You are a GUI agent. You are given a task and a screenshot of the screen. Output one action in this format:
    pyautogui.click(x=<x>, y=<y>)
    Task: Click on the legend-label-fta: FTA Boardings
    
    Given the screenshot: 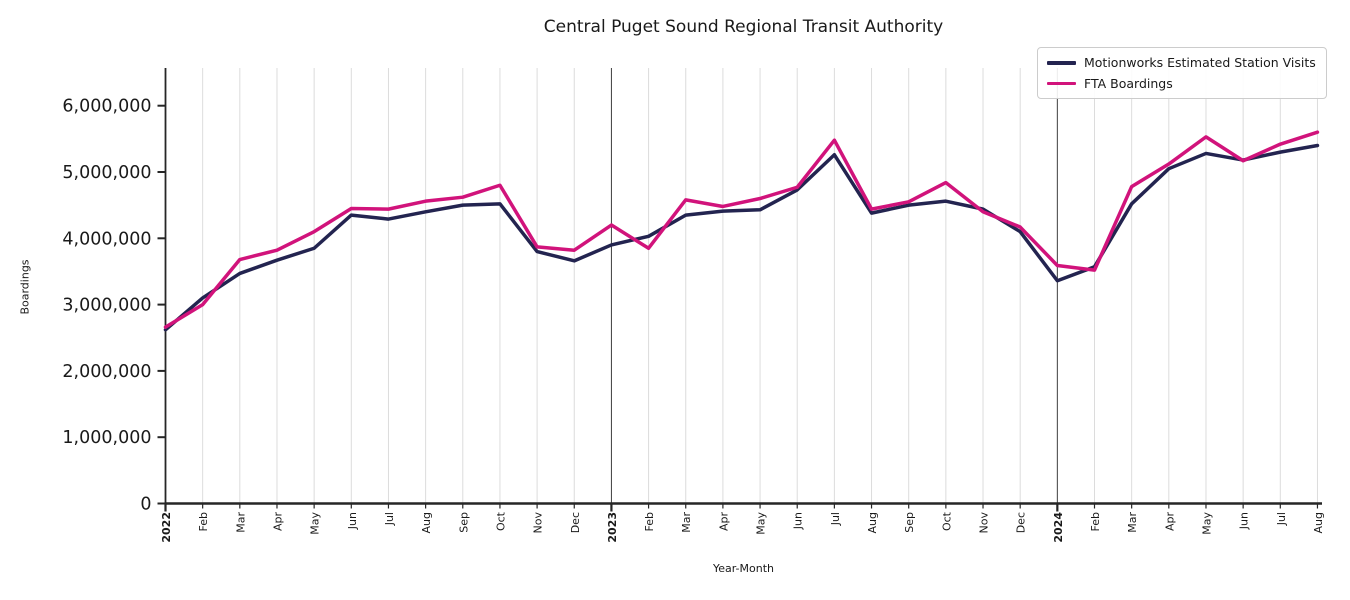 What is the action you would take?
    pyautogui.click(x=1128, y=83)
    